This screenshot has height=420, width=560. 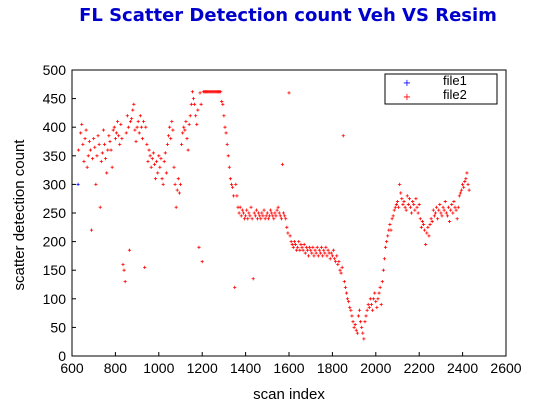 What do you see at coordinates (455, 94) in the screenshot?
I see `legend-label-file2: file2` at bounding box center [455, 94].